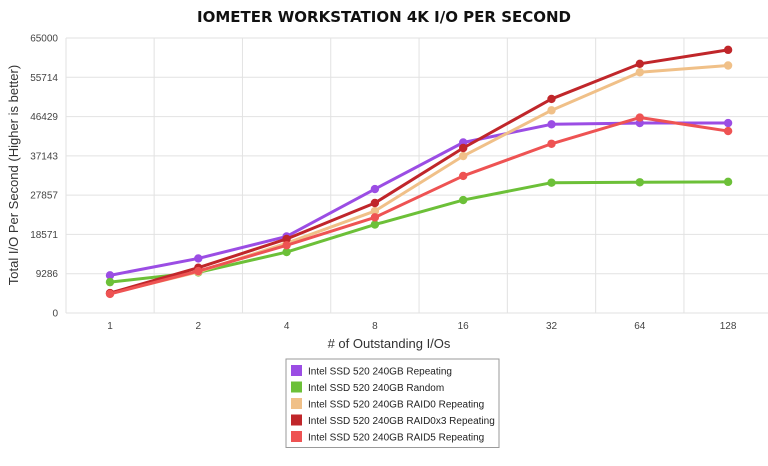 The width and height of the screenshot is (768, 466). I want to click on legend-label: Intel SSD 520 240GB RAID0 Repeating, so click(396, 405).